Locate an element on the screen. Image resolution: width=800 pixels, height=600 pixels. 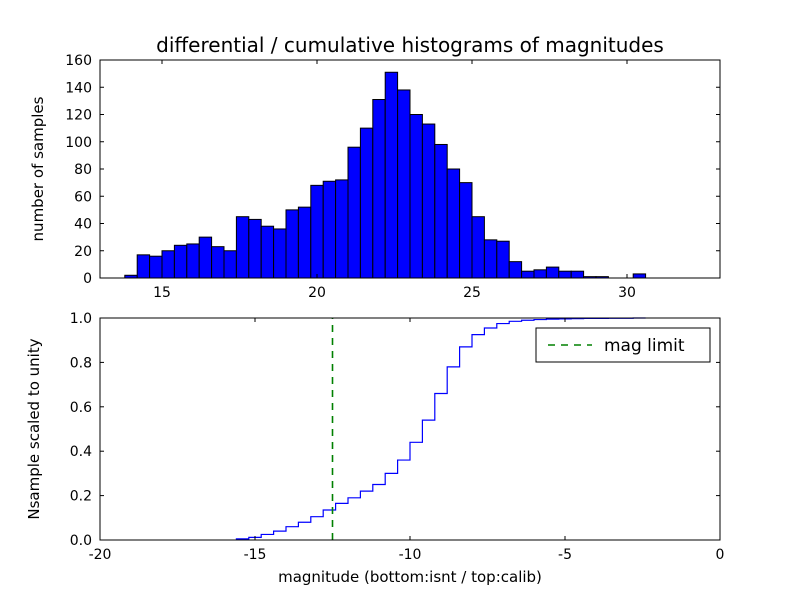
y-axis-label-bottom: Nsample scaled to unity is located at coordinates (34, 429).